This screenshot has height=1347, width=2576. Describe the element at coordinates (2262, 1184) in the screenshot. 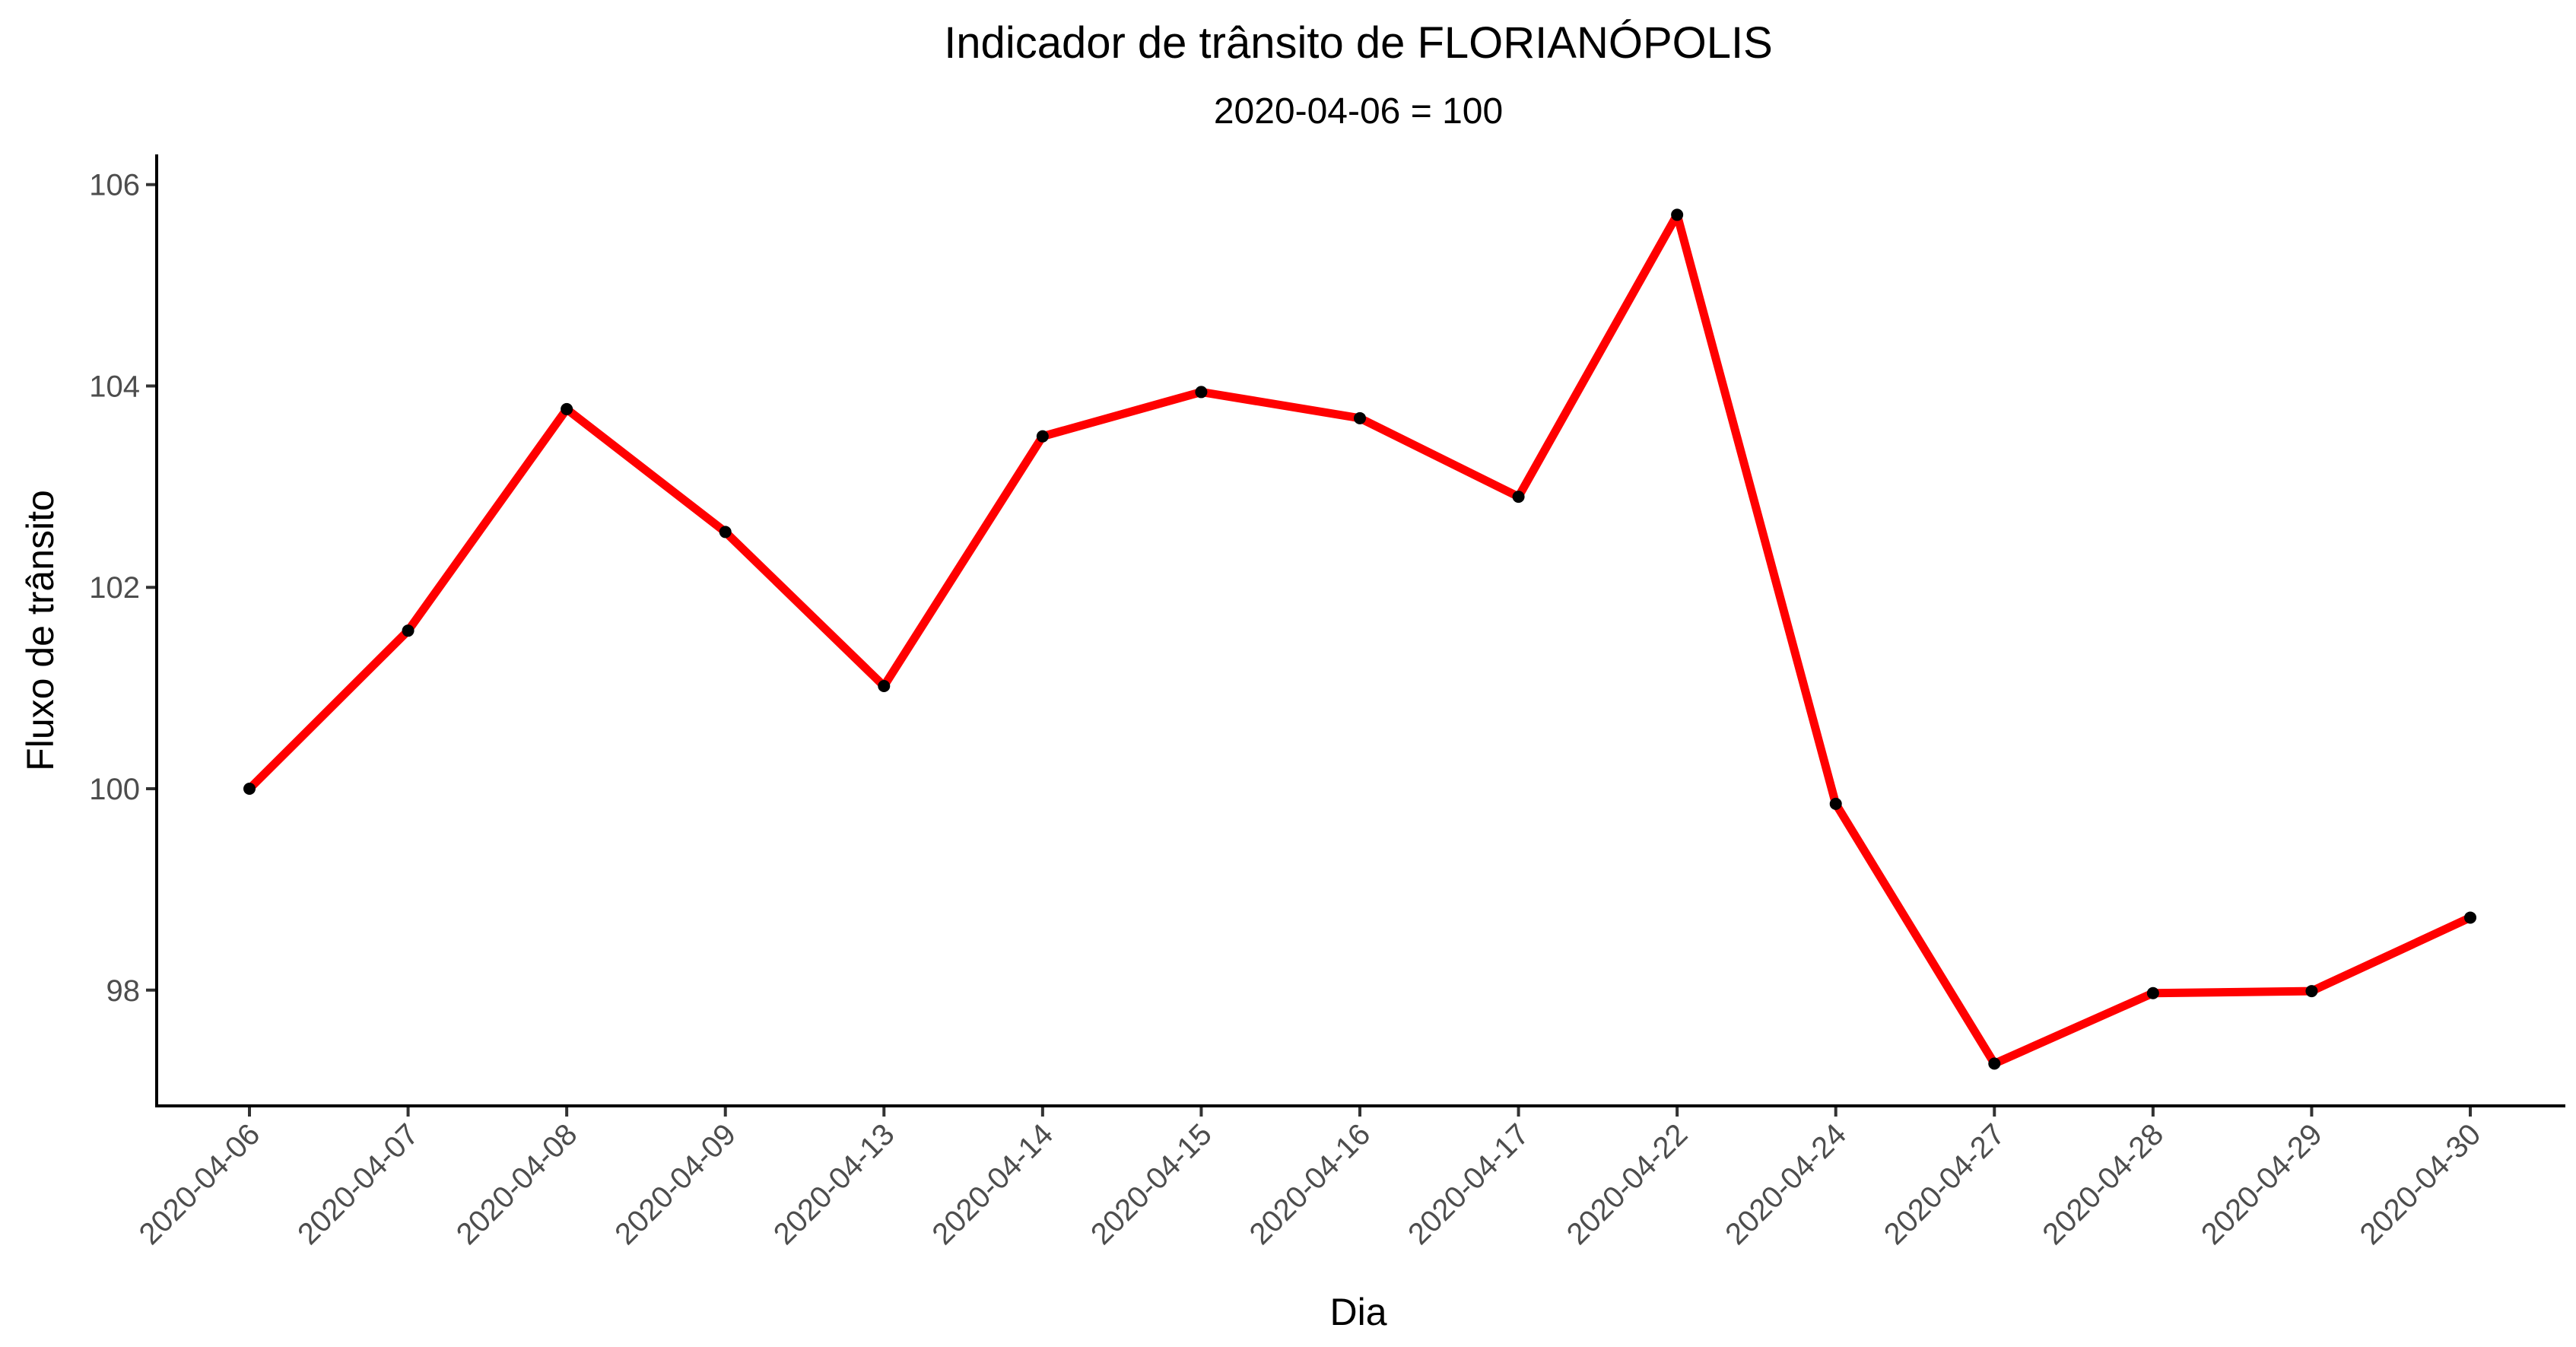

I see `x-tick-label: 2020-04-29` at that location.